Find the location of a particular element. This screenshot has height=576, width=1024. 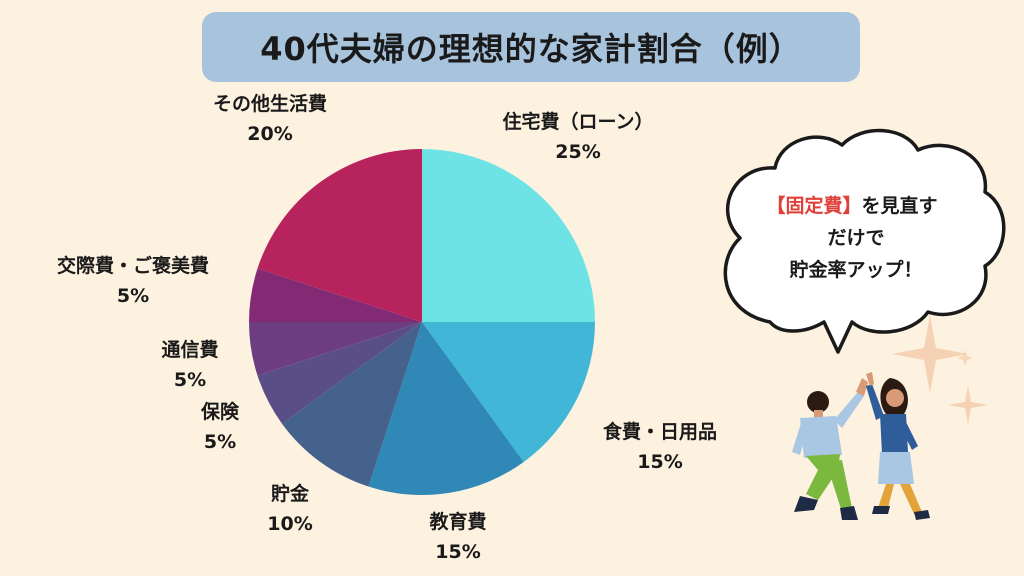

slice-label: 食費・日用品 is located at coordinates (660, 431).